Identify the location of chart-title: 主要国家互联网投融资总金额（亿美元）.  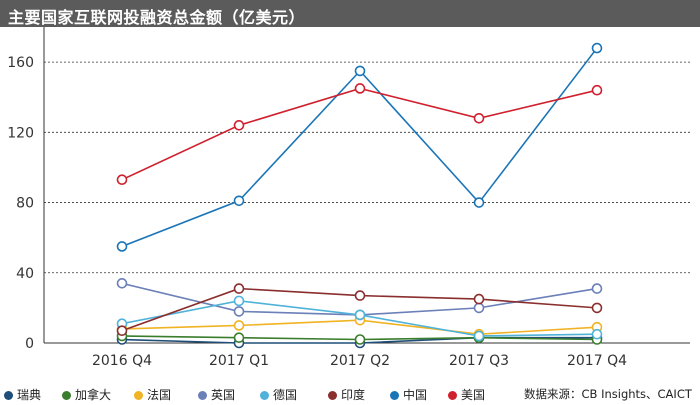
(157, 17).